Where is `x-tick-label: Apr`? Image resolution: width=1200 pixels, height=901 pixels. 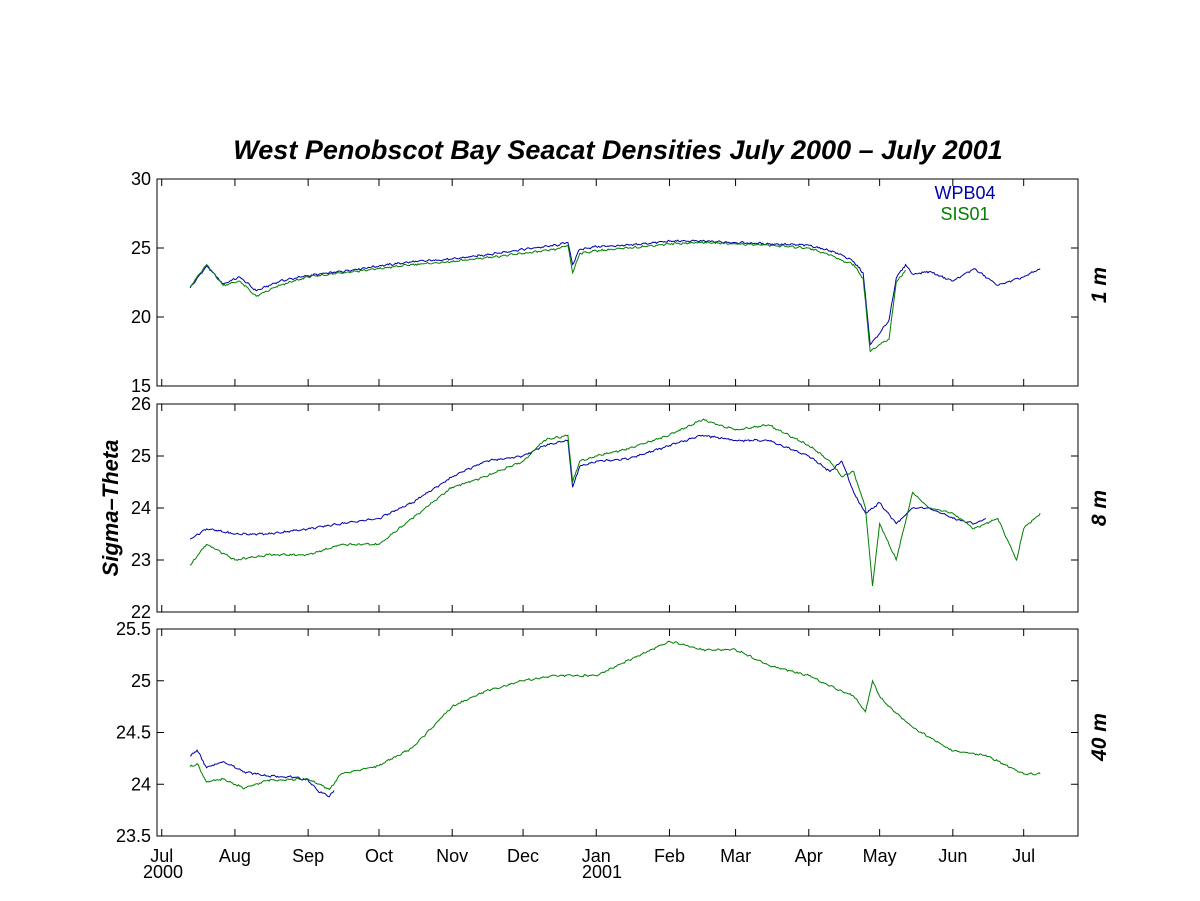
x-tick-label: Apr is located at coordinates (809, 856).